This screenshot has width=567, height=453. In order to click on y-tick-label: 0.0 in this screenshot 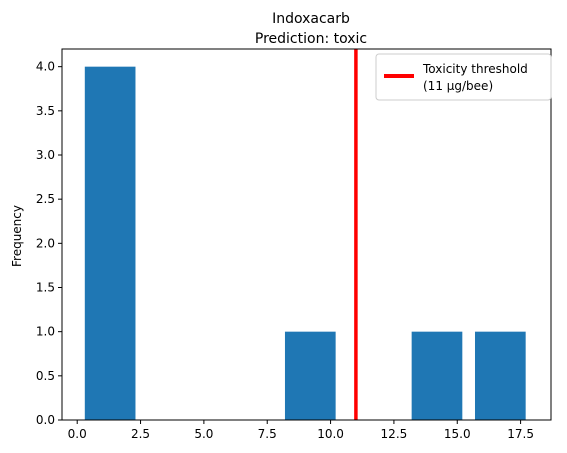, I will do `click(45, 420)`.